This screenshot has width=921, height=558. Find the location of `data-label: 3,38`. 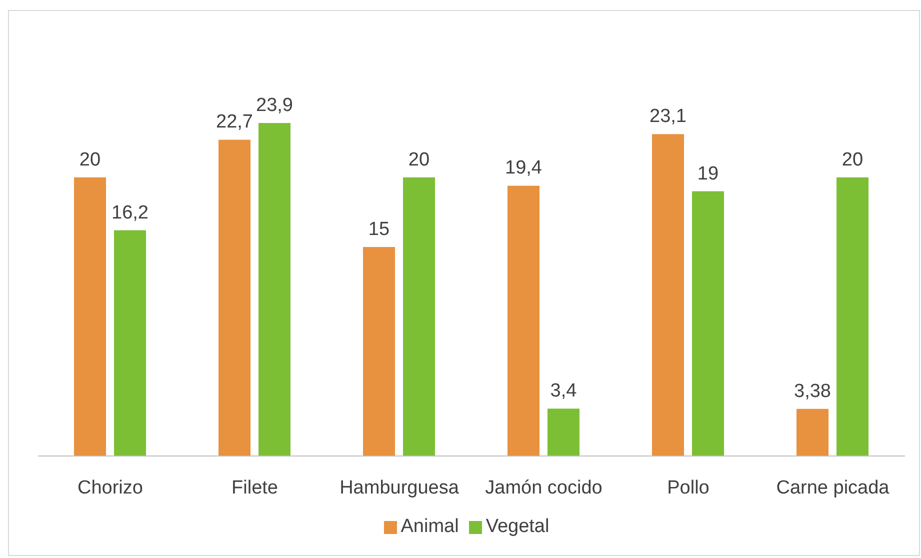

data-label: 3,38 is located at coordinates (812, 391).